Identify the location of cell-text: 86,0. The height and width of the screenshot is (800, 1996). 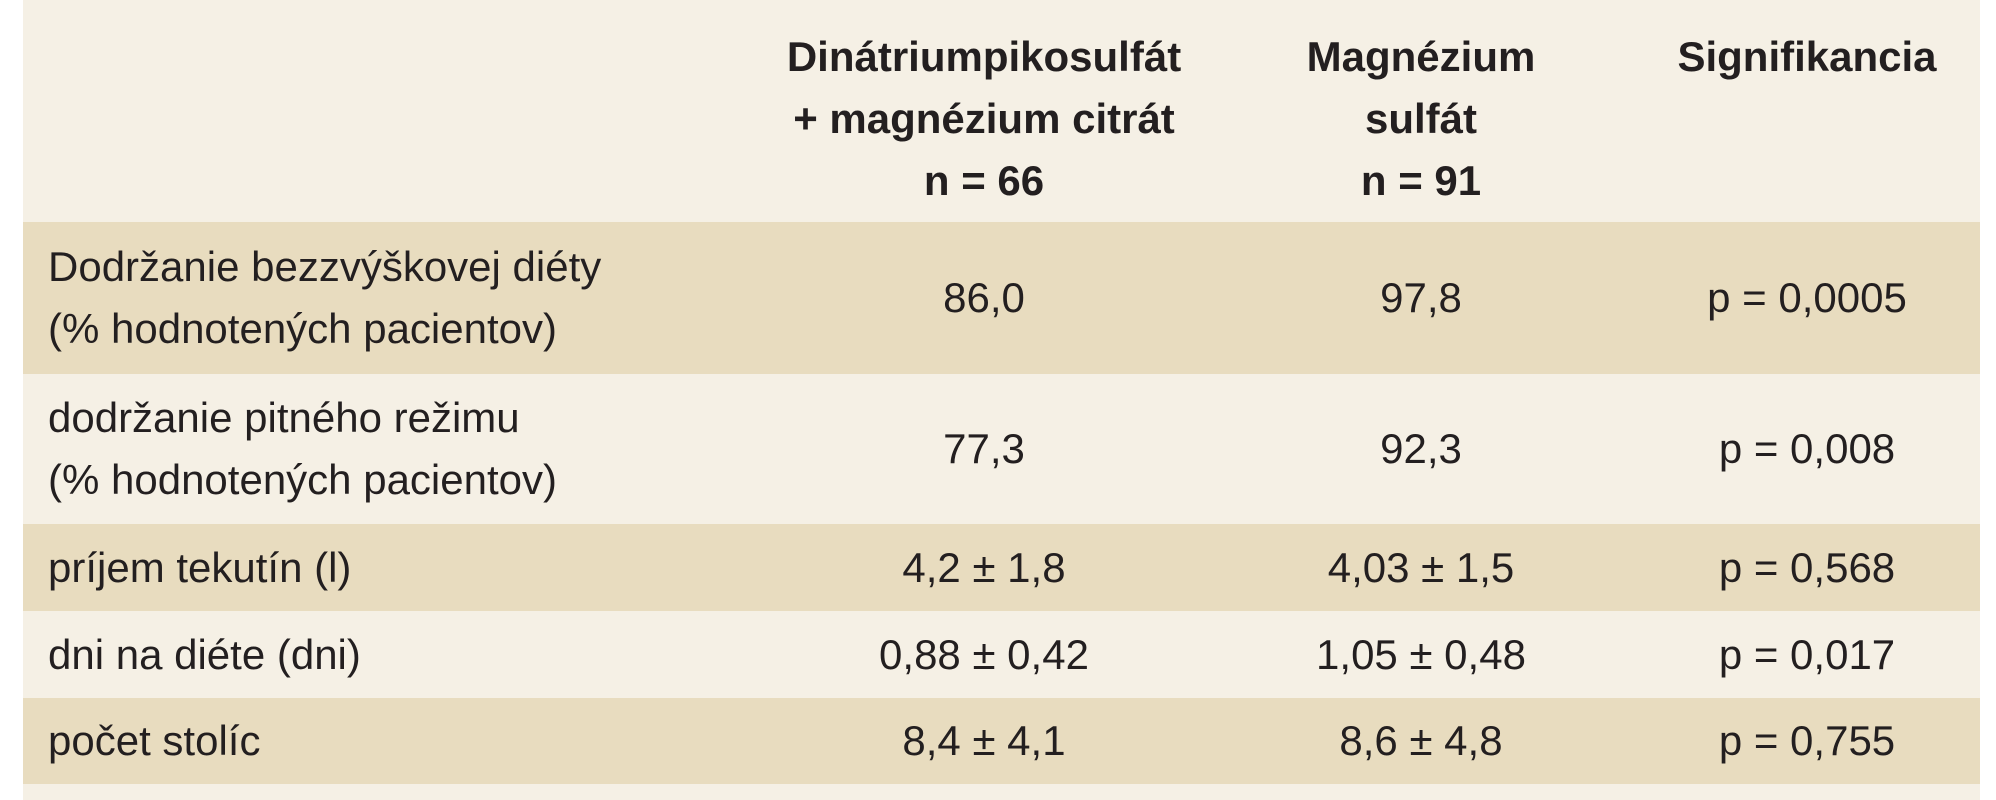
(984, 297).